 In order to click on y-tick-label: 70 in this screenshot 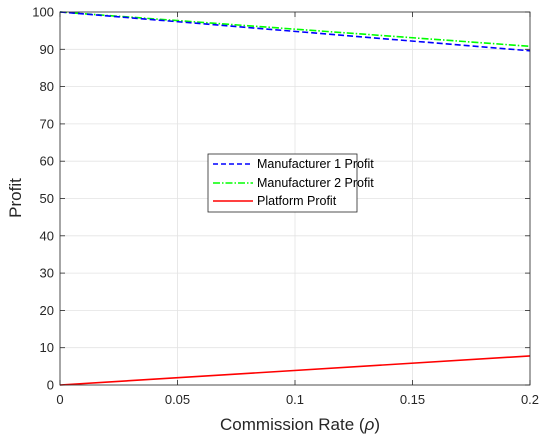, I will do `click(47, 123)`.